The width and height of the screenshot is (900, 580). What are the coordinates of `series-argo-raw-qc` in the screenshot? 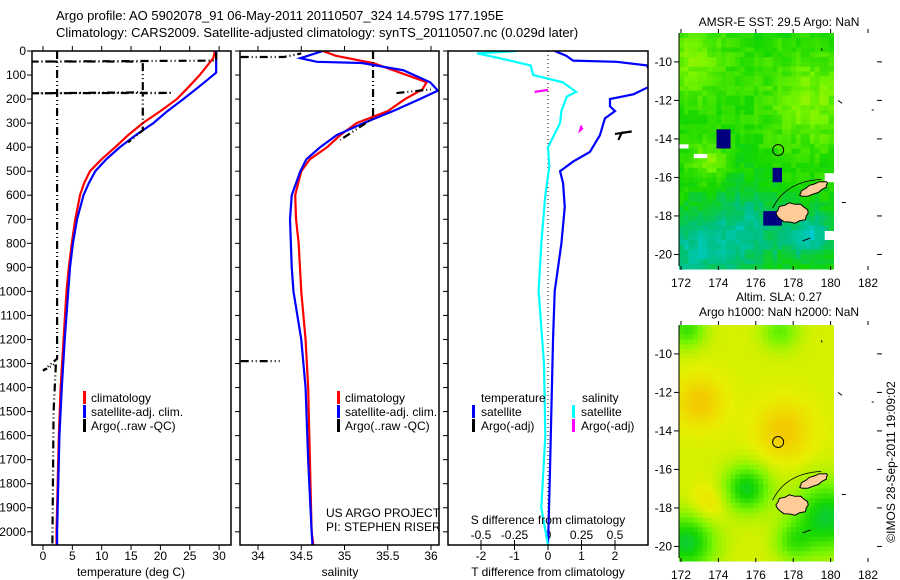 It's located at (125, 98).